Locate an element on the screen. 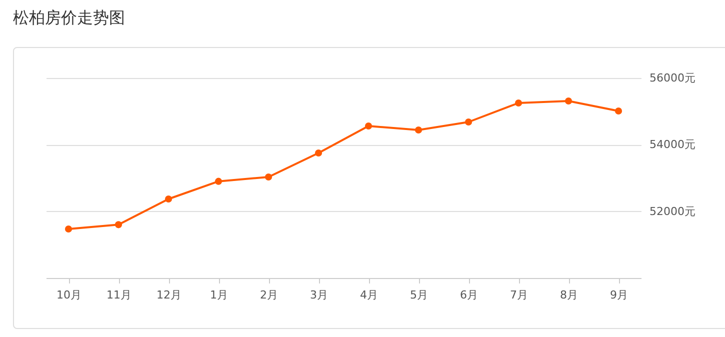 This screenshot has width=725, height=337. x-tick-label: 9月 is located at coordinates (619, 295).